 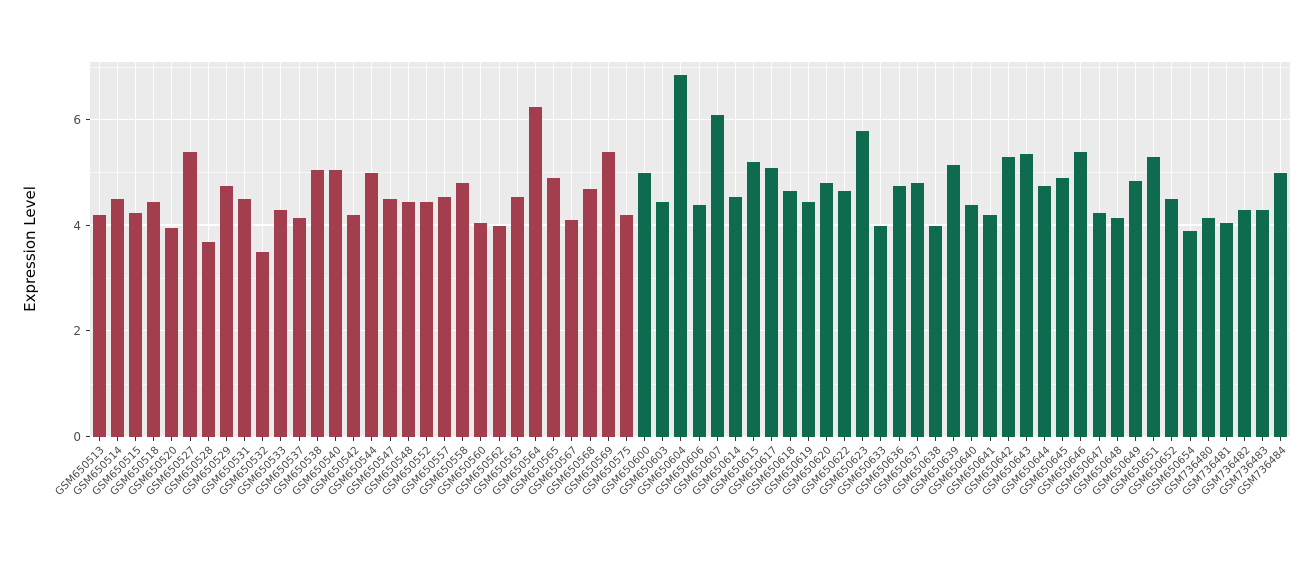 I want to click on bar-GSM650563, so click(x=517, y=316).